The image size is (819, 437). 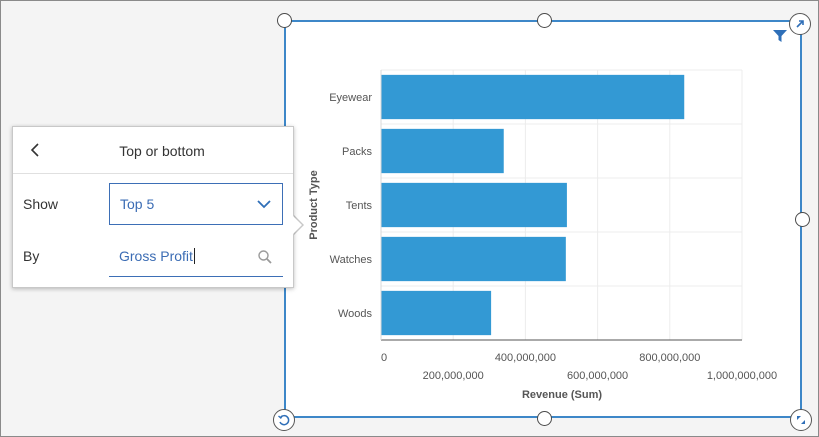 I want to click on panel-title: Top or bottom, so click(x=162, y=151).